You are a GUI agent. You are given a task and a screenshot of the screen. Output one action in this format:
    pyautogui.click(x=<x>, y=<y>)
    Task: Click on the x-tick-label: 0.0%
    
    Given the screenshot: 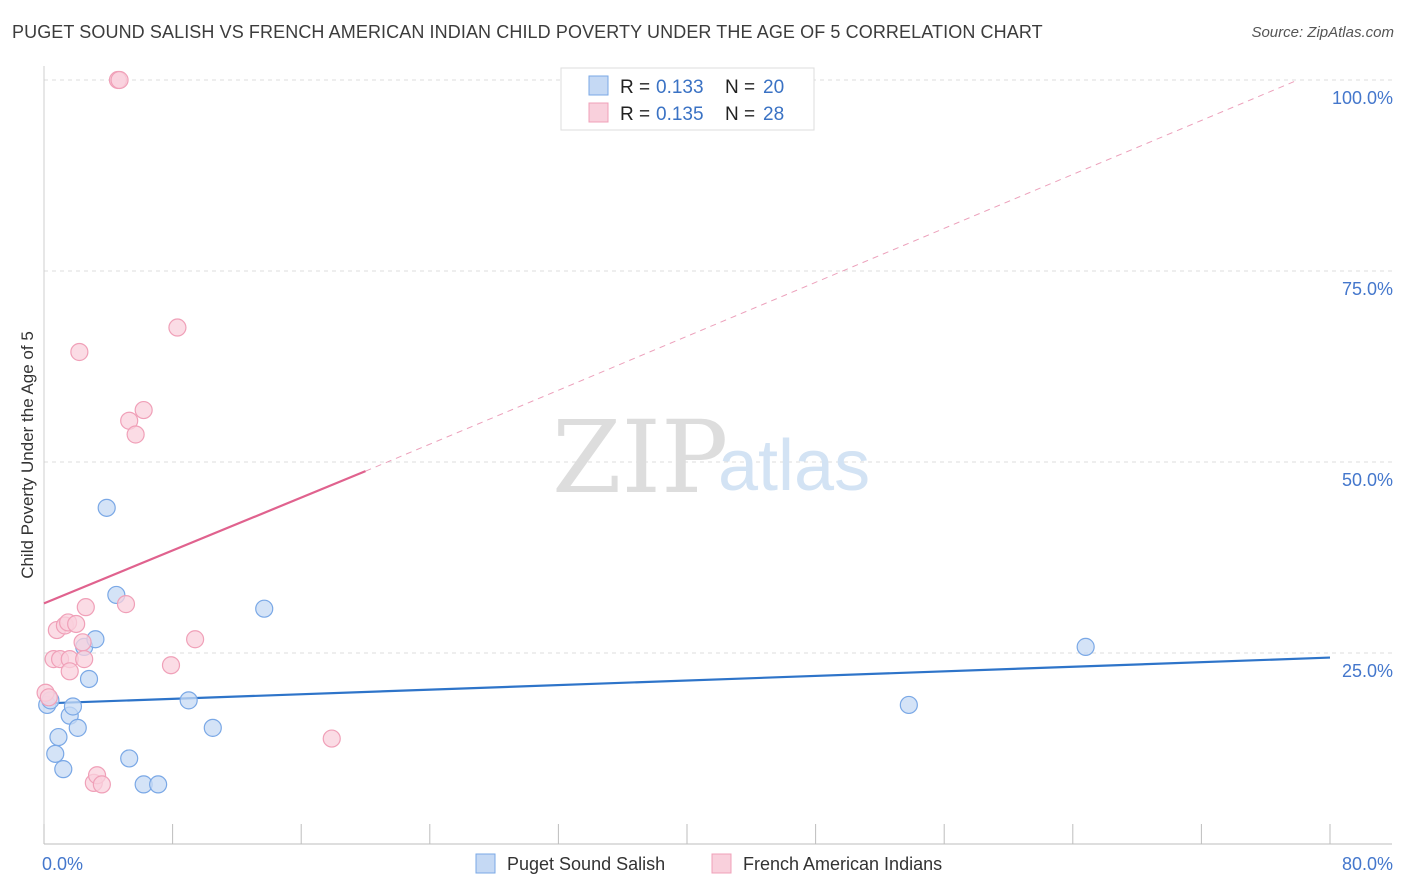 What is the action you would take?
    pyautogui.click(x=62, y=864)
    